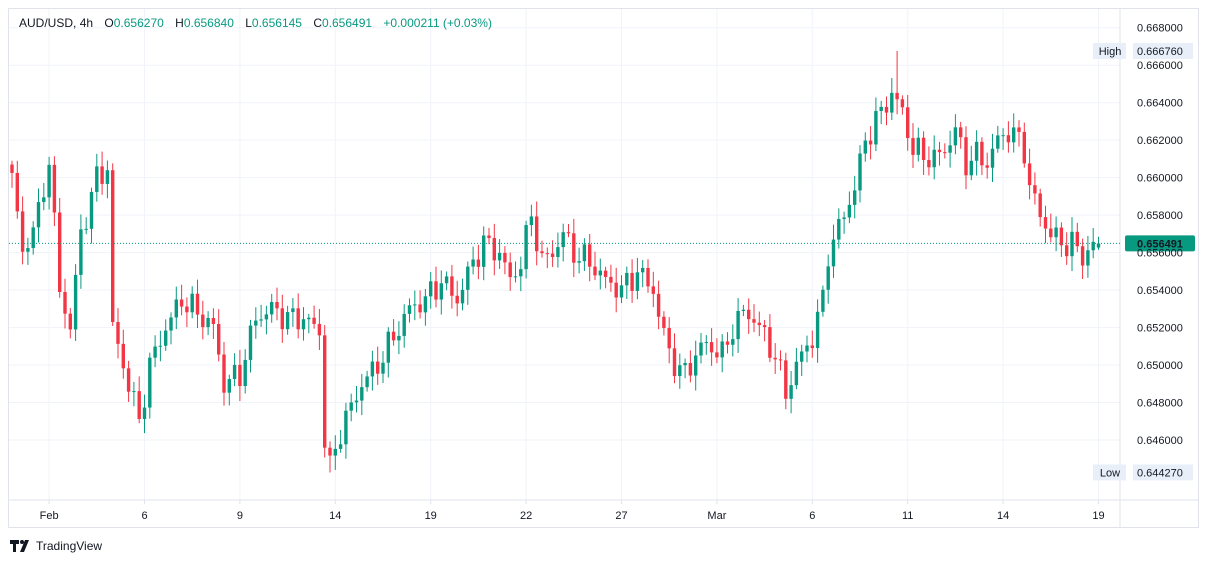 This screenshot has width=1209, height=564. Describe the element at coordinates (46, 23) in the screenshot. I see `legend-symbol: AUD/USD` at that location.